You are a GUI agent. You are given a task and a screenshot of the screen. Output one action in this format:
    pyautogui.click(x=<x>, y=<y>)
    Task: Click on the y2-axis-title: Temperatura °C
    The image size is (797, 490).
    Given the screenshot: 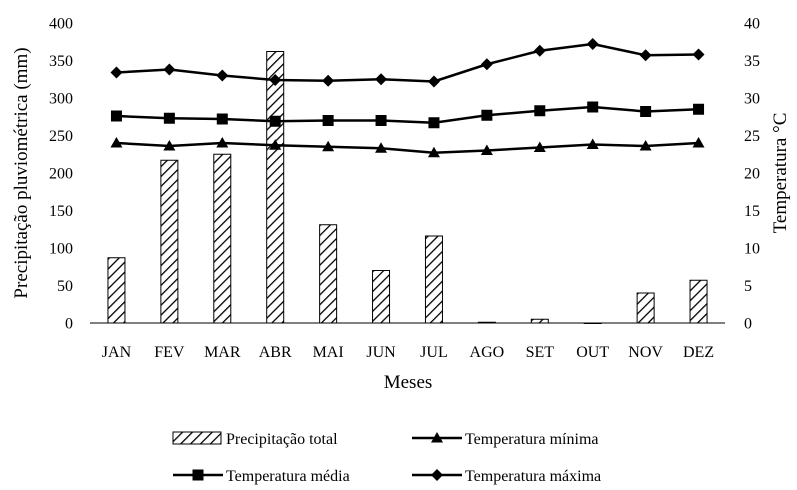 What is the action you would take?
    pyautogui.click(x=780, y=173)
    